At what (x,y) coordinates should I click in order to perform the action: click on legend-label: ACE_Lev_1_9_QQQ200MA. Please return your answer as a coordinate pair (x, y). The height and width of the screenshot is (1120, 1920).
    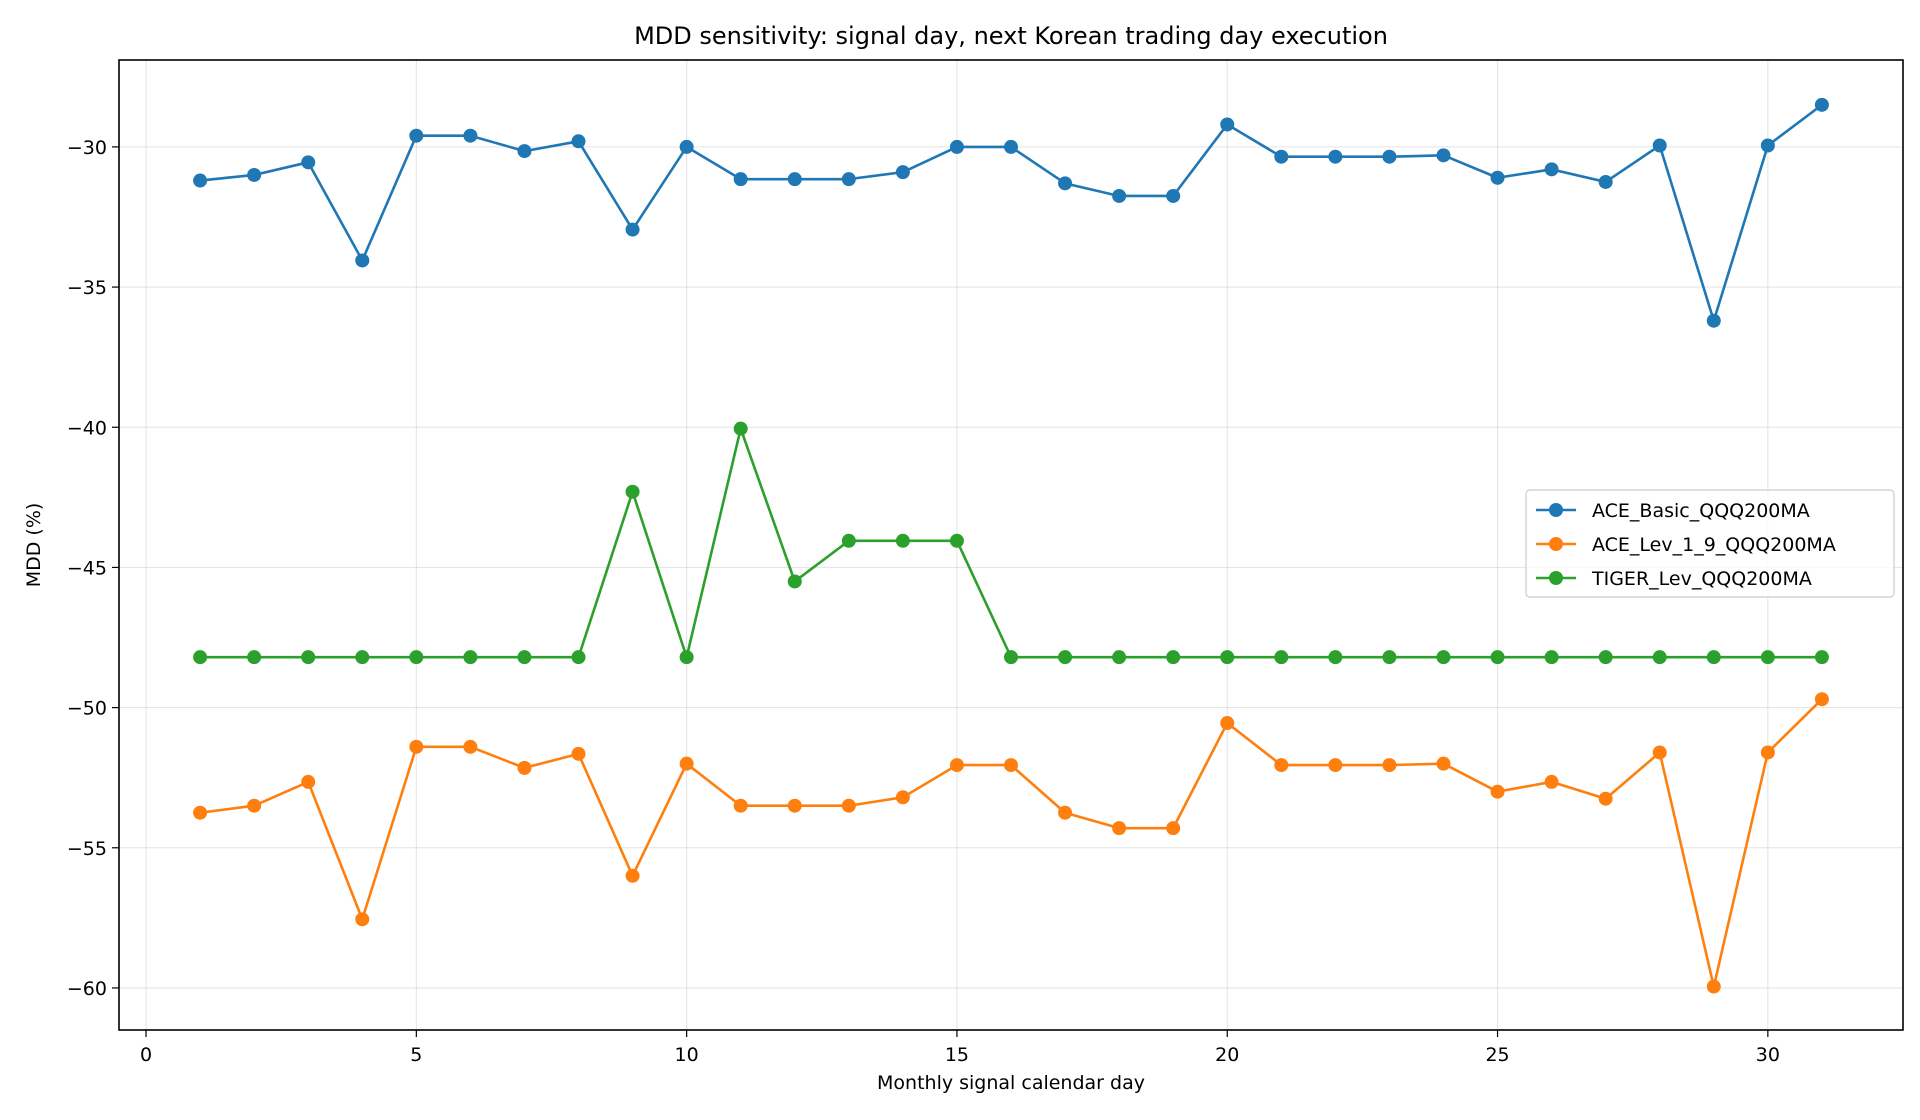
    Looking at the image, I should click on (1714, 545).